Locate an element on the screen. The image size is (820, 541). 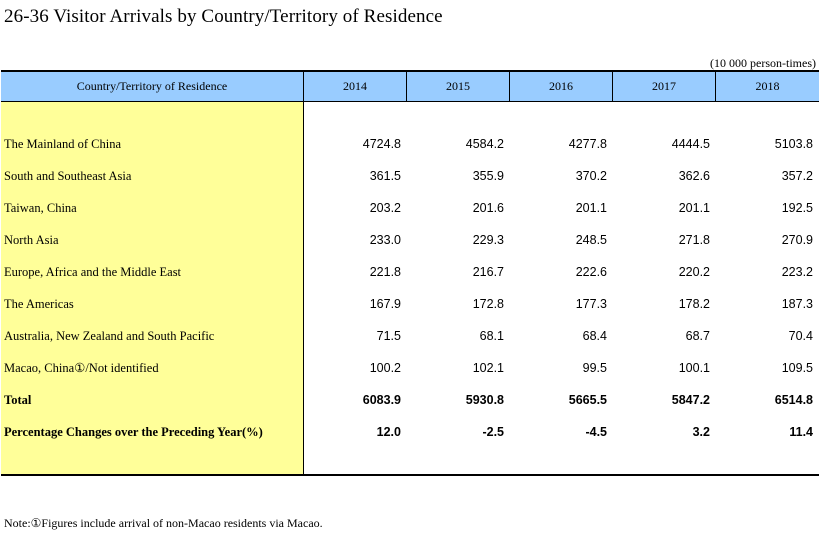
row-label: Europe, Africa and the Middle East is located at coordinates (93, 271).